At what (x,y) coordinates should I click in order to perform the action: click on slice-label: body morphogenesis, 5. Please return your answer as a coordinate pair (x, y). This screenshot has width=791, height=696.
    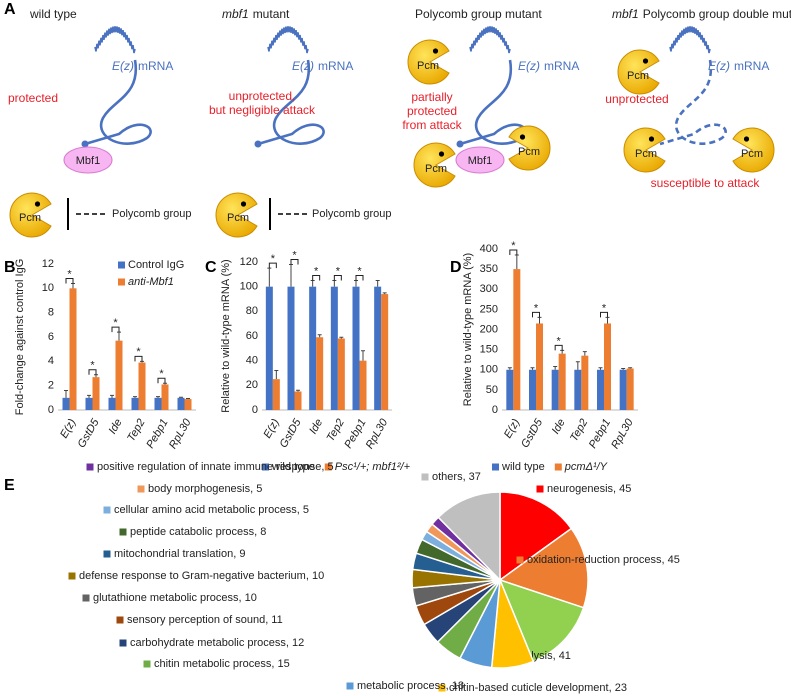
    Looking at the image, I should click on (205, 489).